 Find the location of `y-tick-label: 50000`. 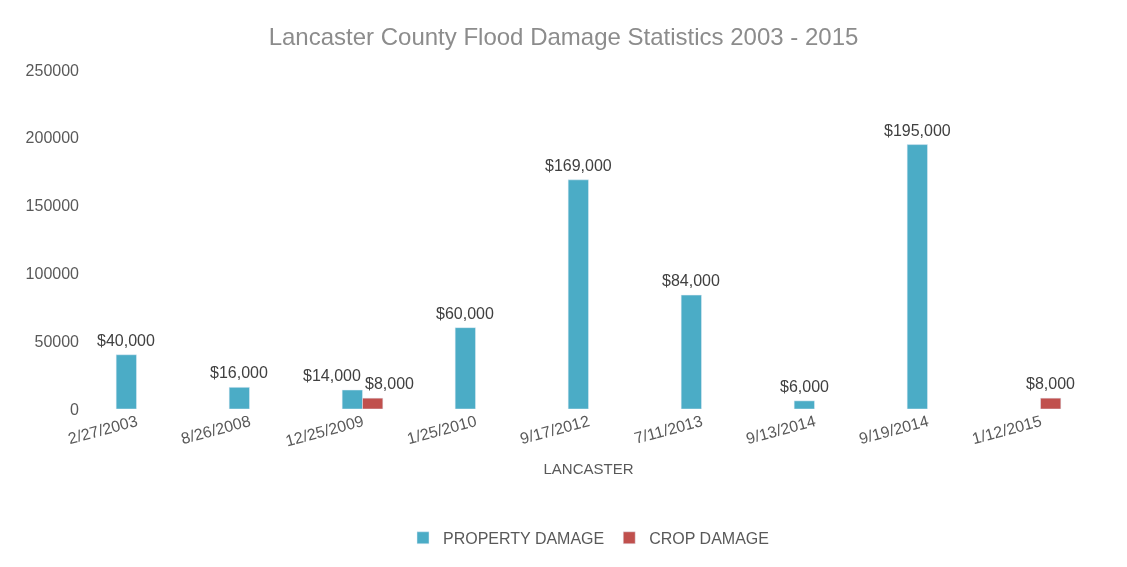

y-tick-label: 50000 is located at coordinates (57, 341).